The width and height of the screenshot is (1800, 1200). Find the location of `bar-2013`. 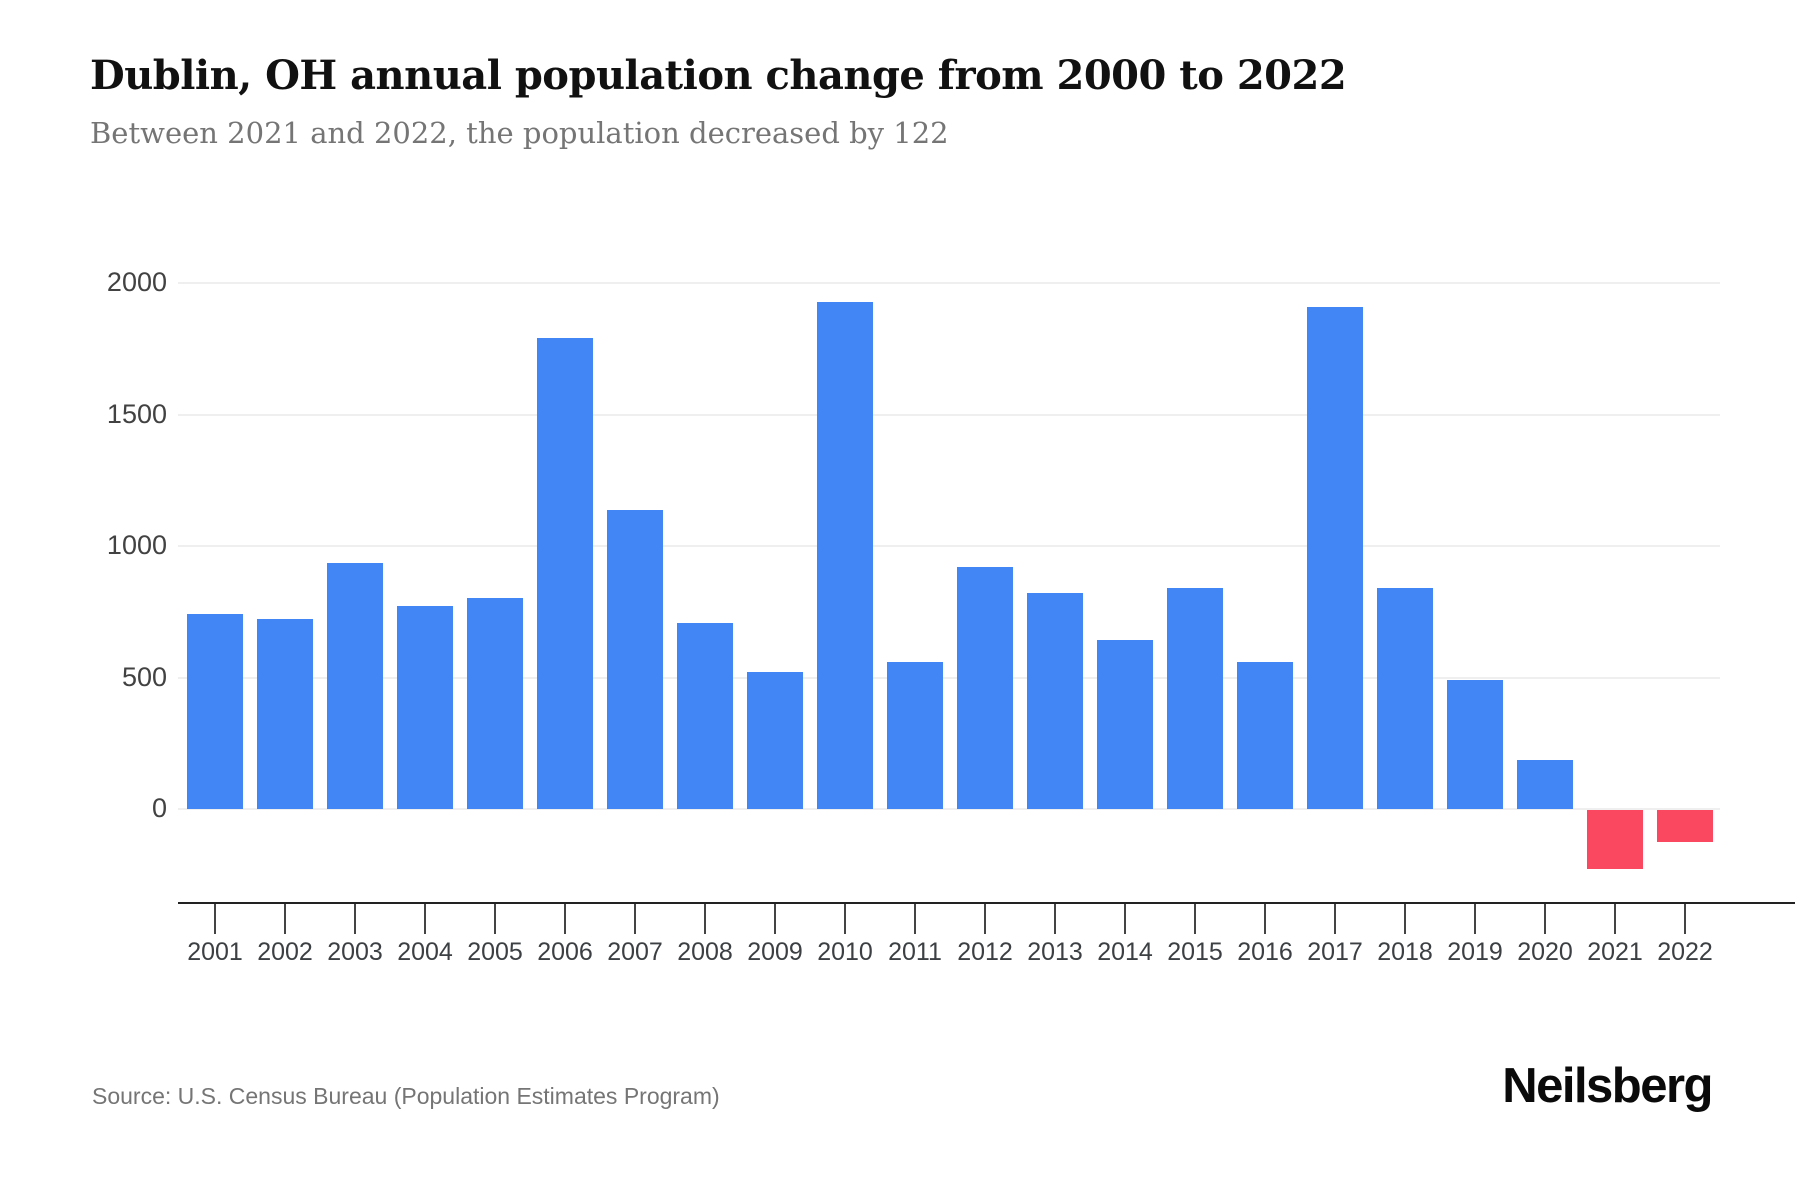

bar-2013 is located at coordinates (1055, 701).